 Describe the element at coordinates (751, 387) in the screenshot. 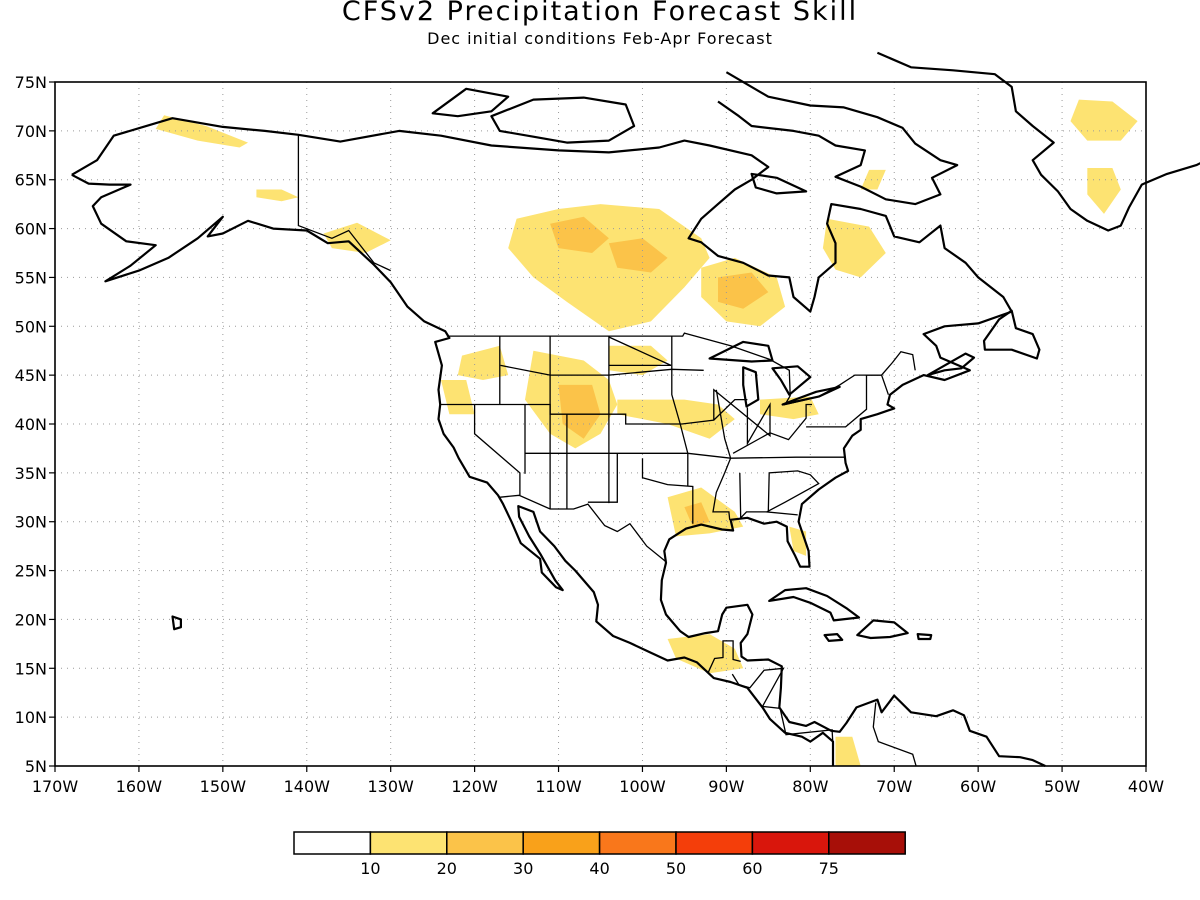

I see `coastline-great-lake-michigan` at that location.